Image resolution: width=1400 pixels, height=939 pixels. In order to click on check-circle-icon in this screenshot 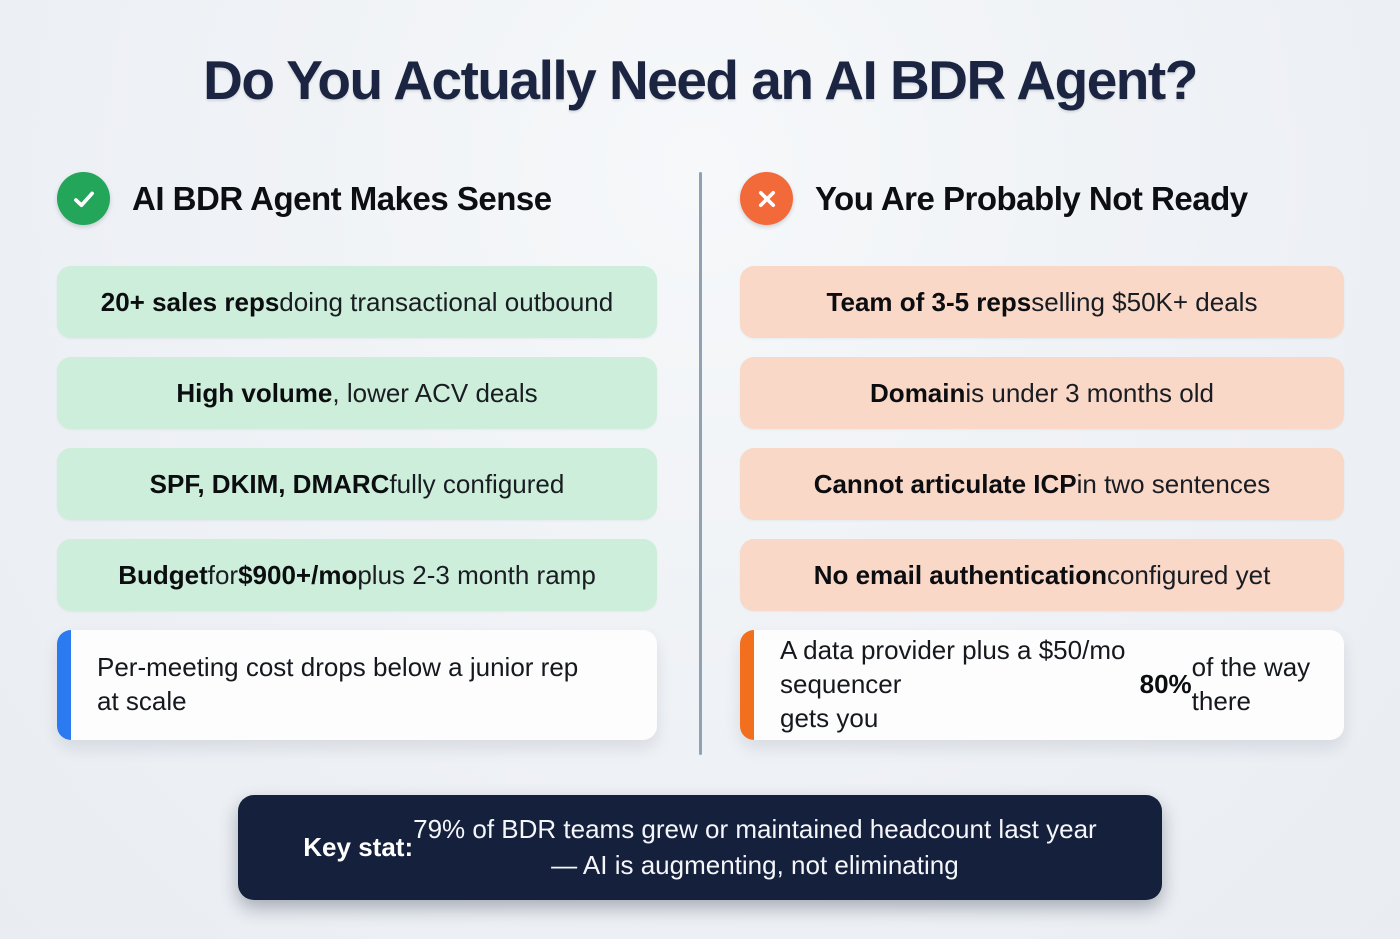, I will do `click(83, 198)`.